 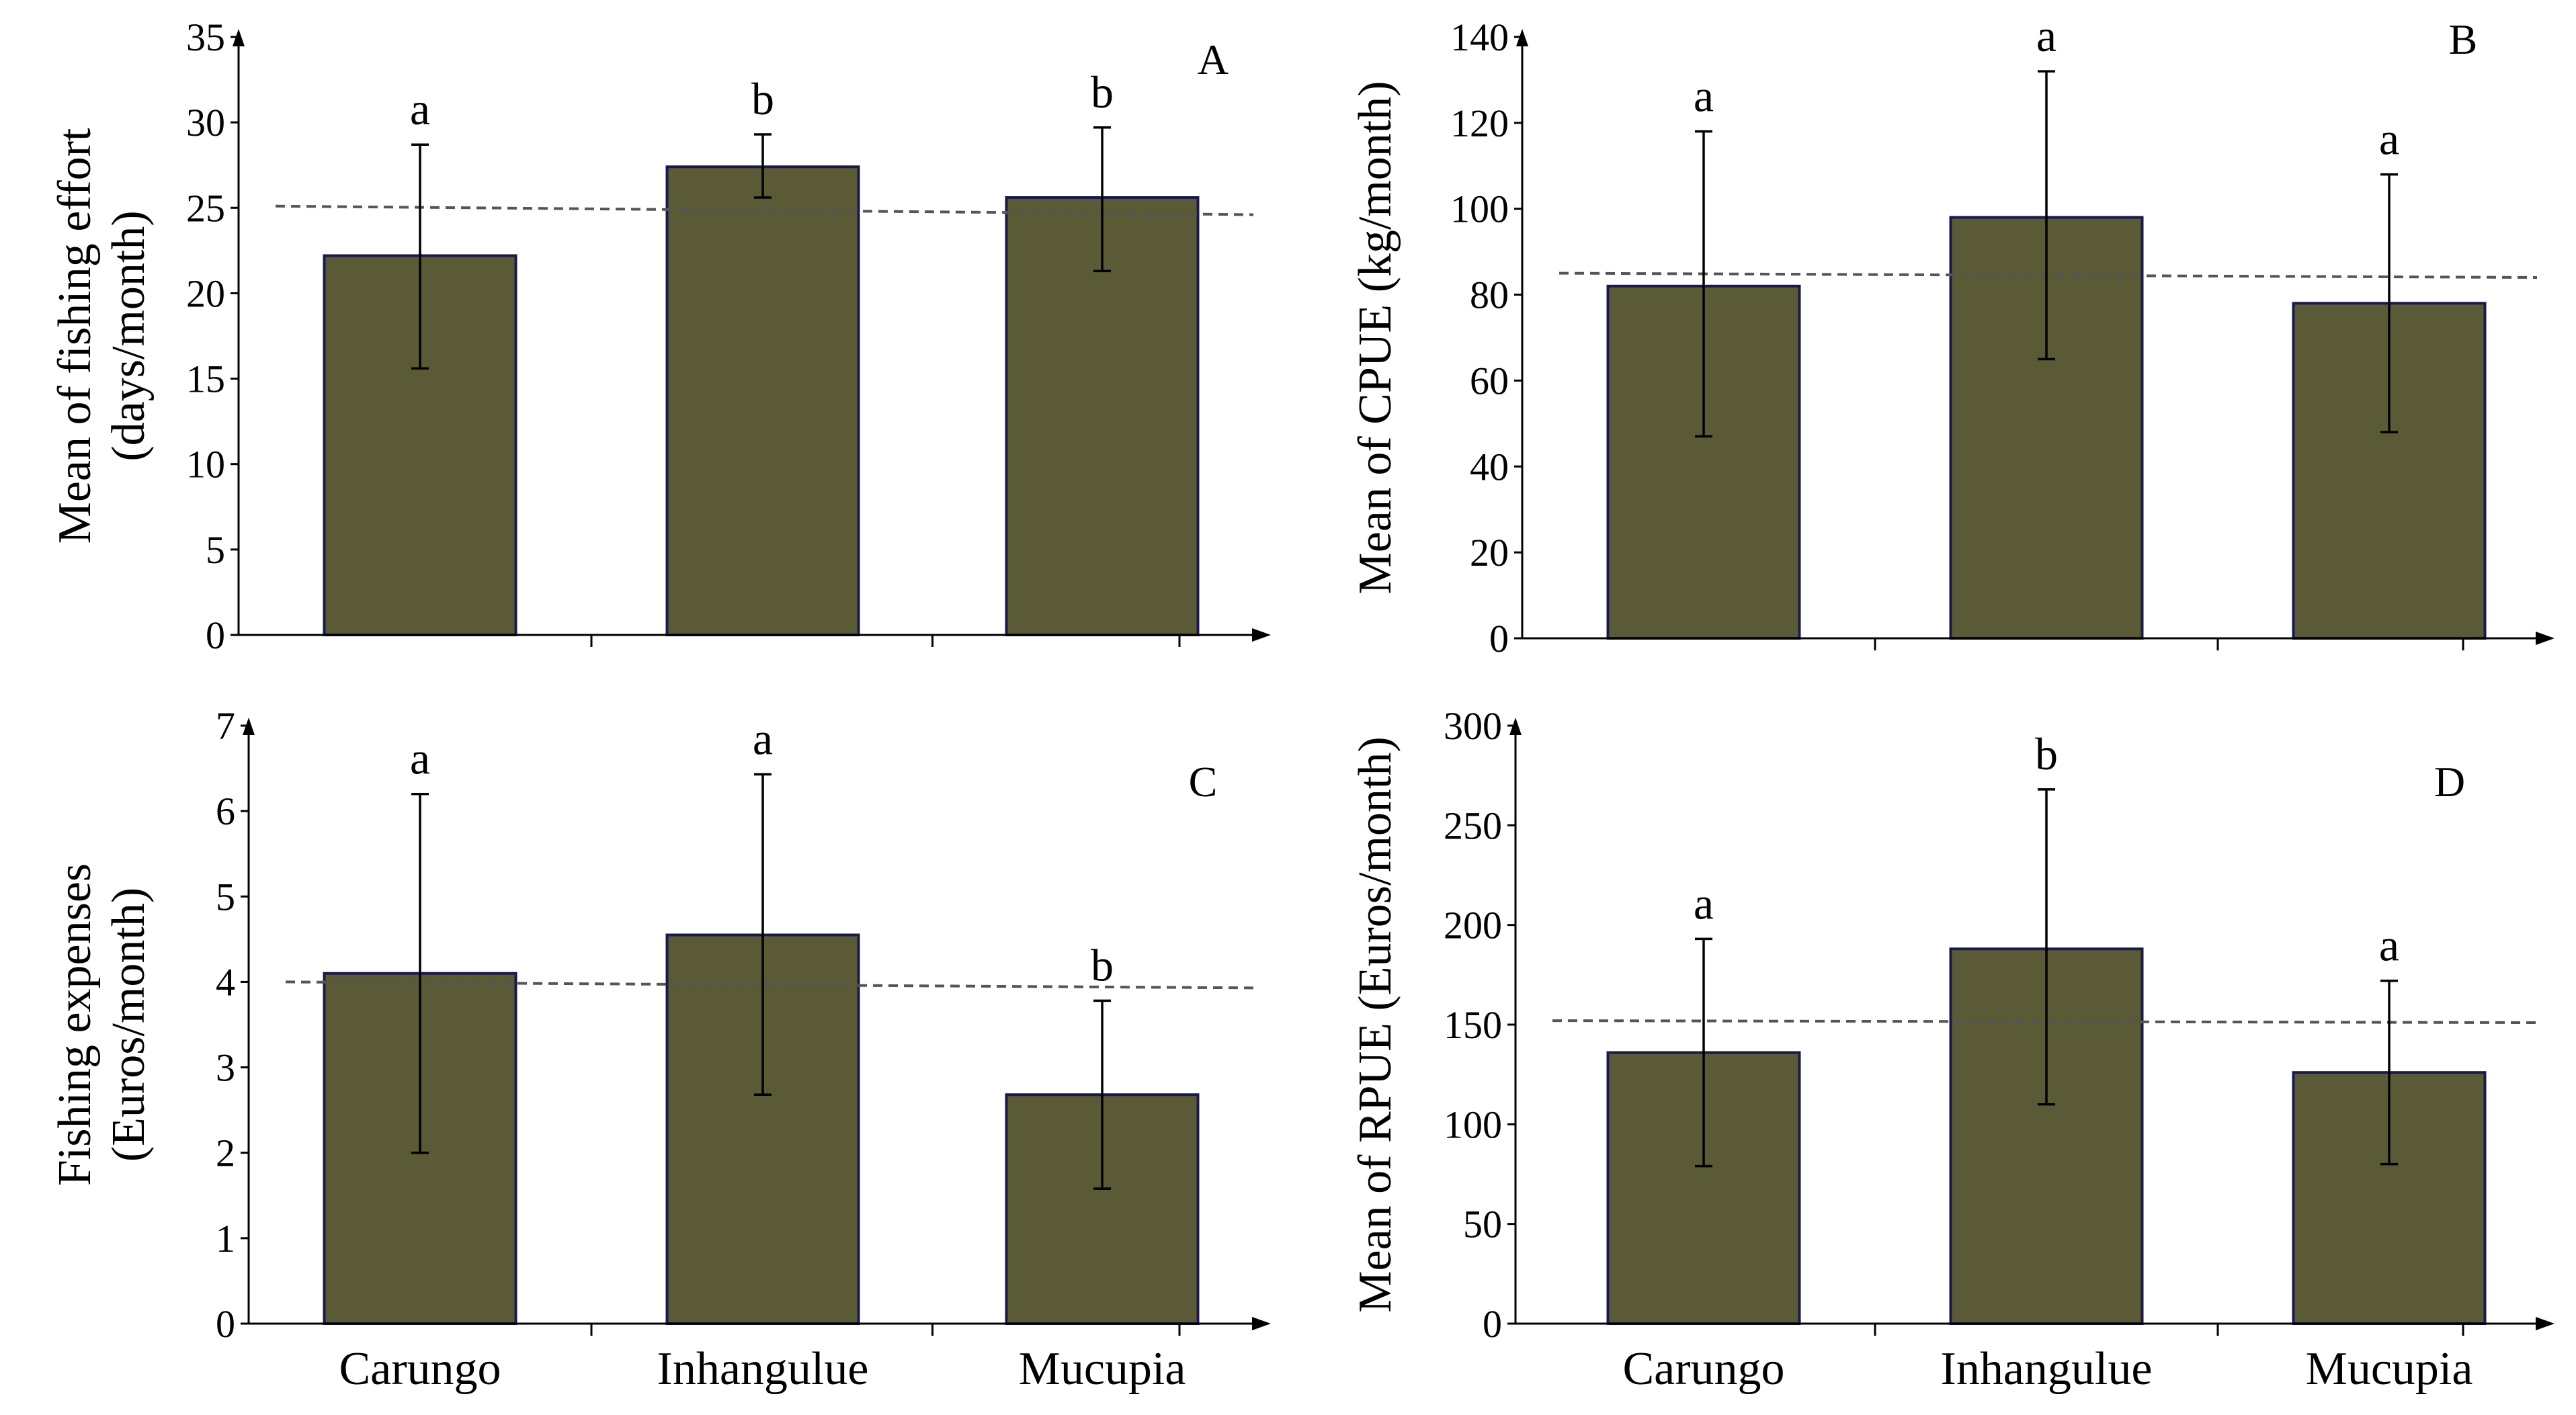 I want to click on y-tick-label: 140, so click(x=1479, y=37).